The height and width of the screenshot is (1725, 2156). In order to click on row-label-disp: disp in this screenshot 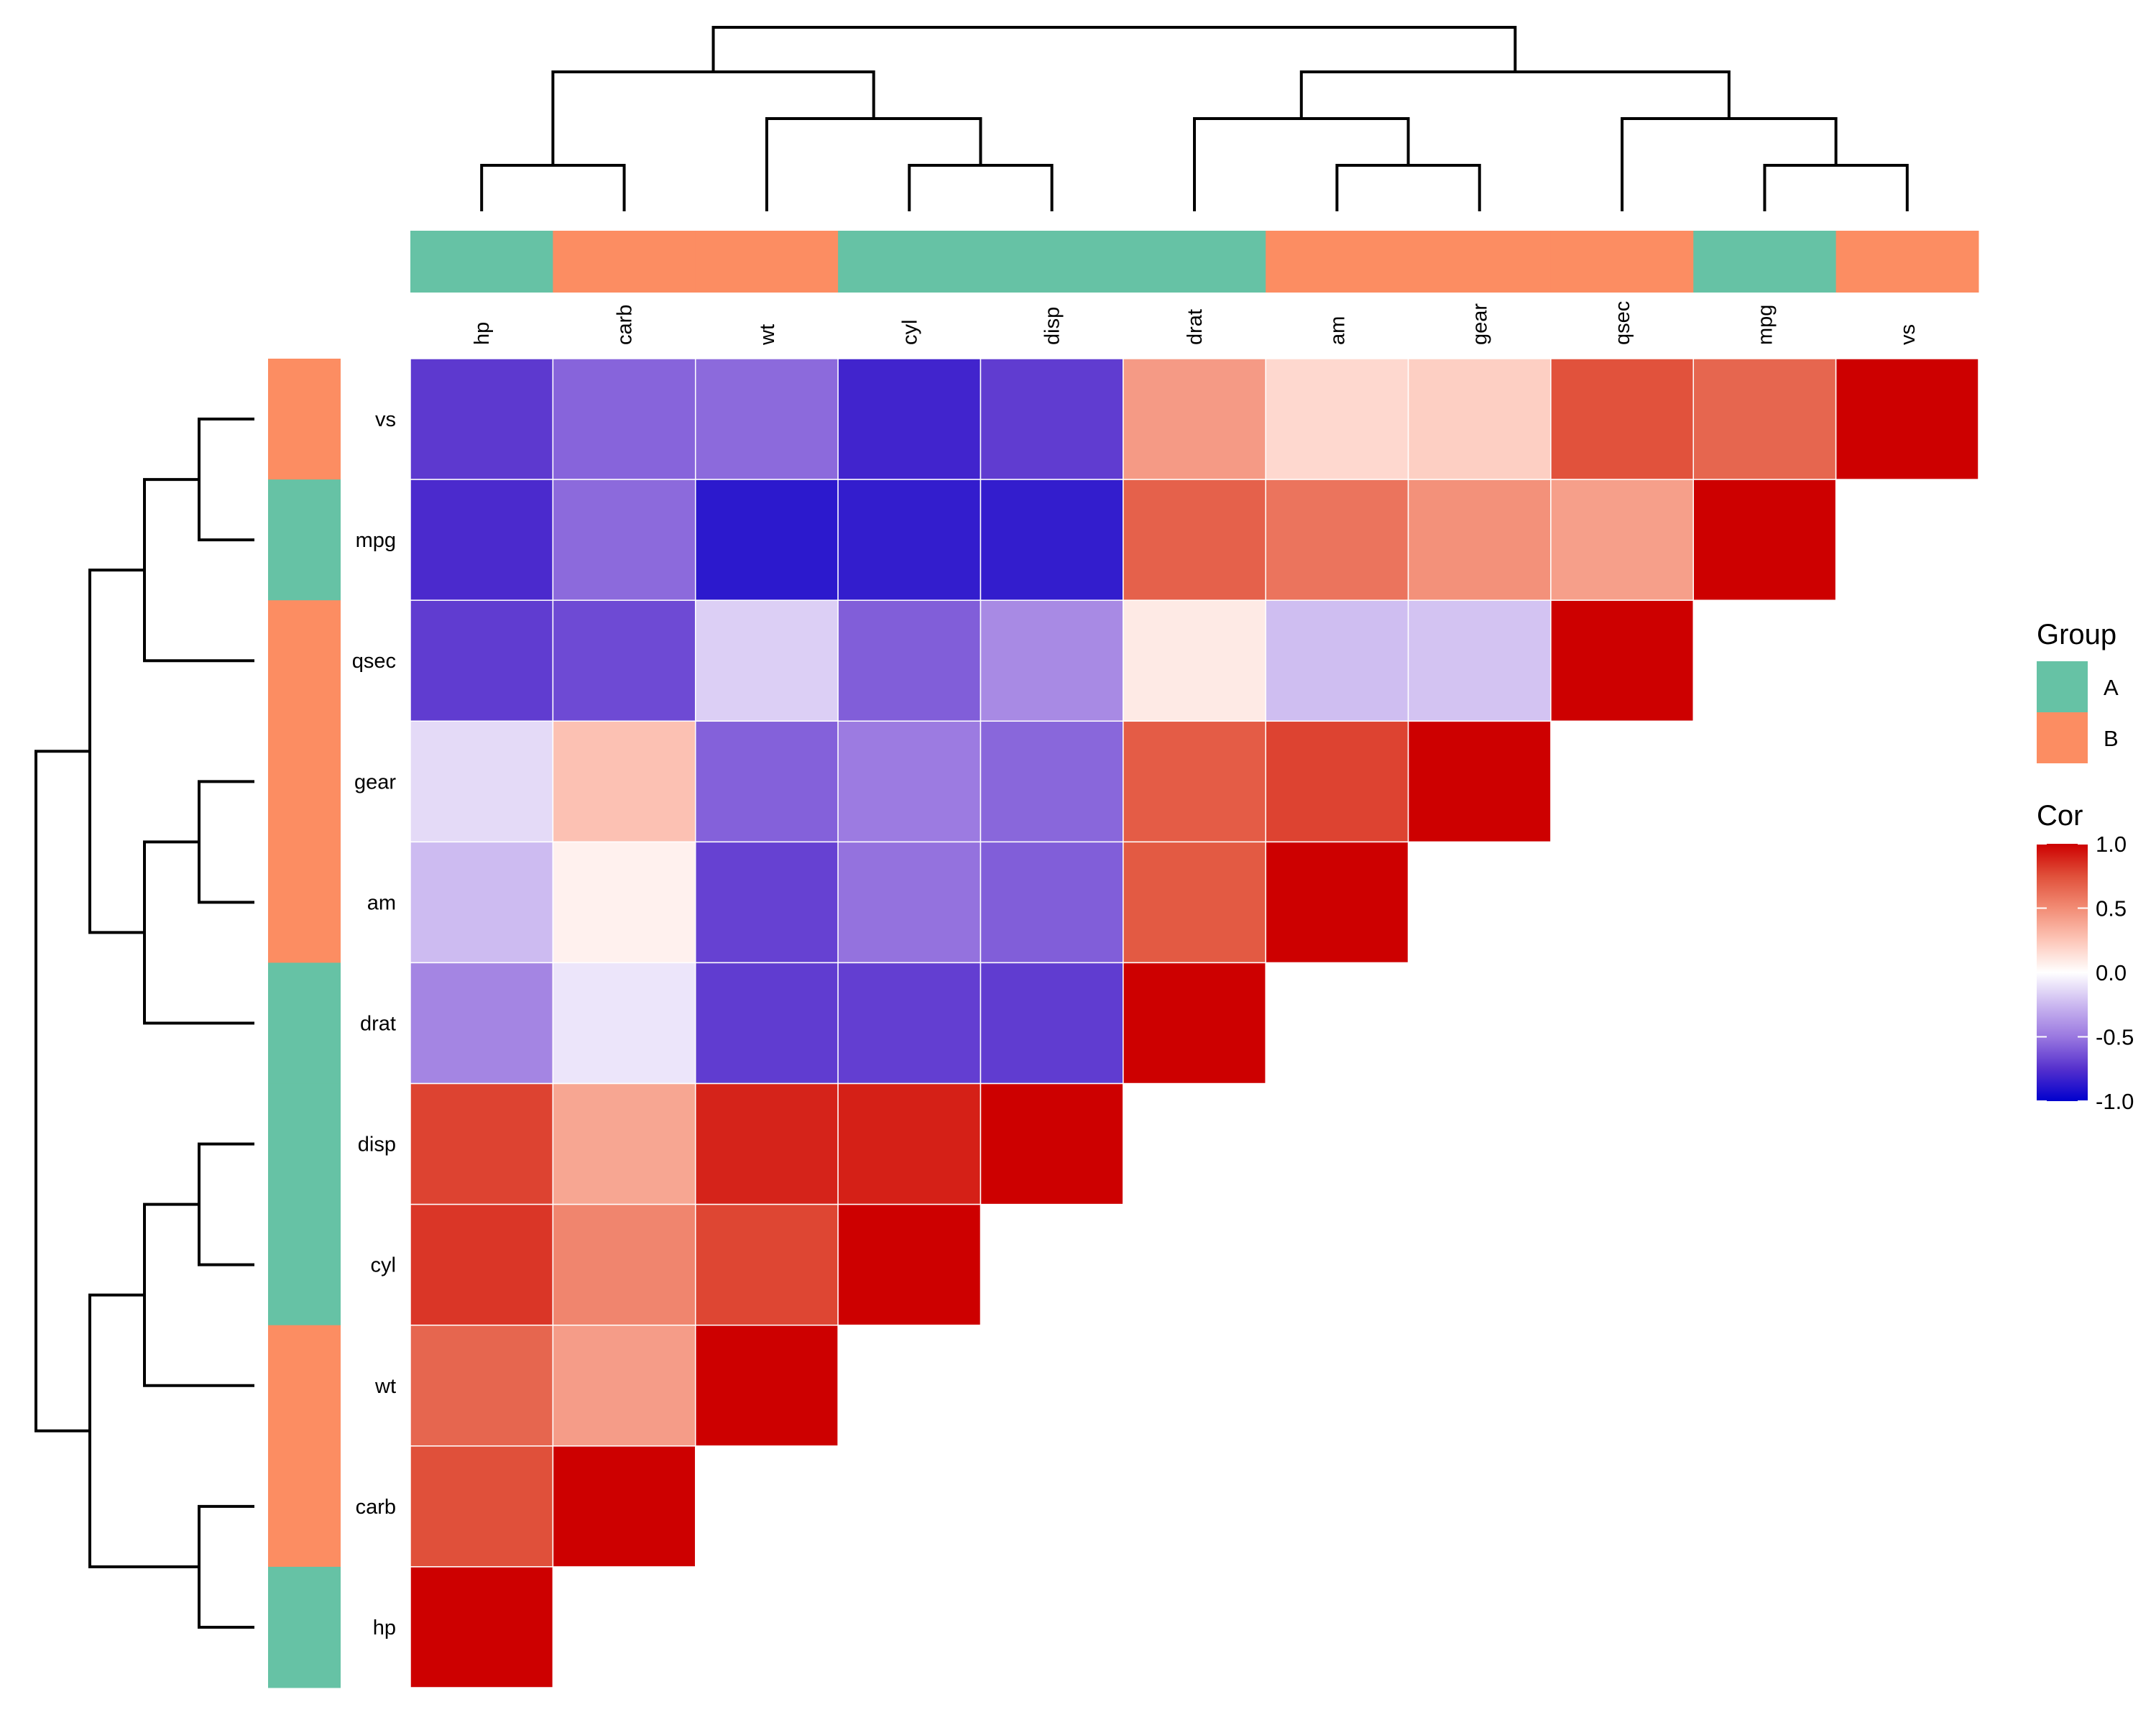, I will do `click(377, 1144)`.